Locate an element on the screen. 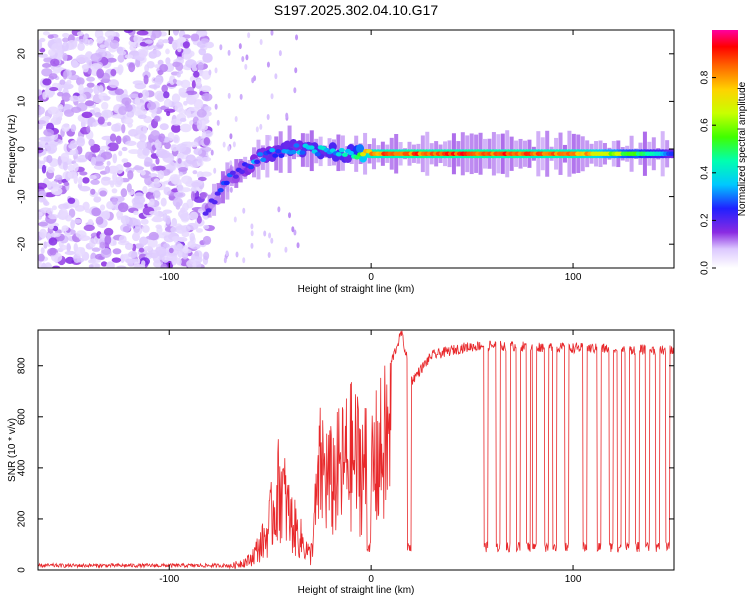  spectrogram-ridge is located at coordinates (360, 149).